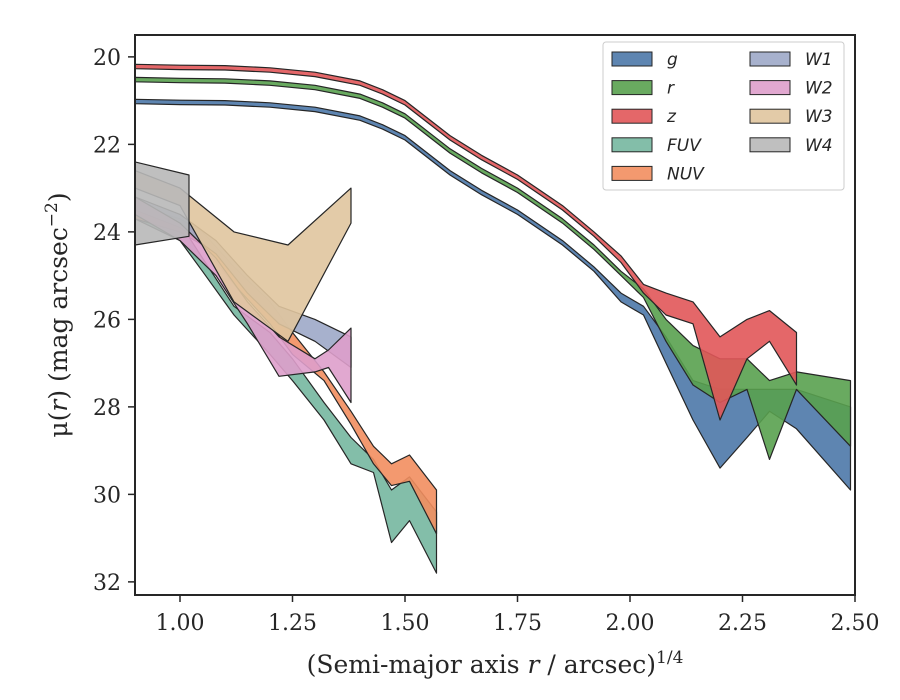 The image size is (900, 700). What do you see at coordinates (672, 60) in the screenshot?
I see `legend-label: g` at bounding box center [672, 60].